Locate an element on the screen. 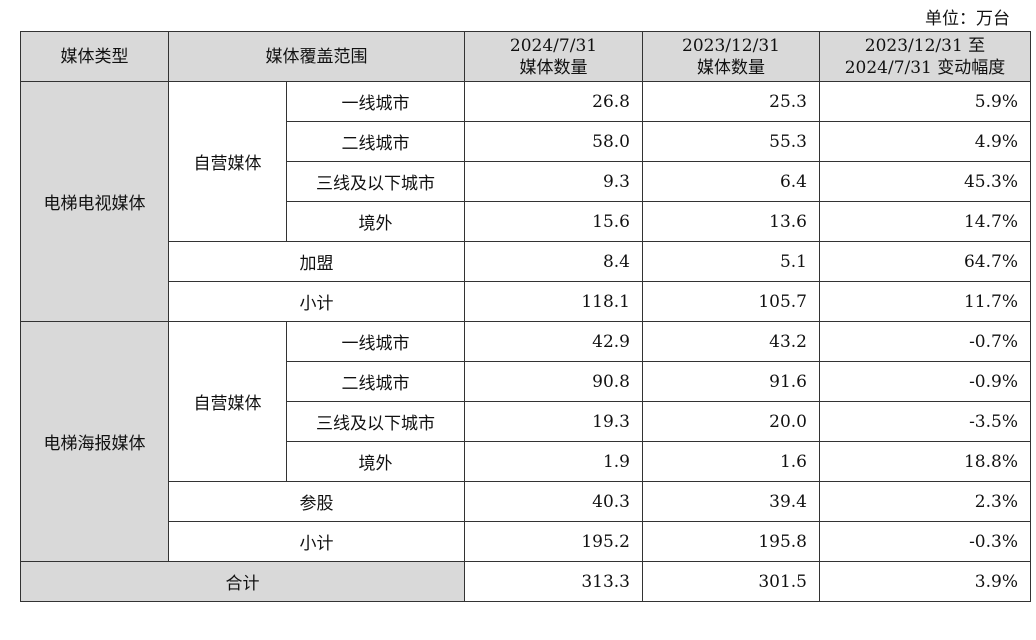  value-2023: 43.2 is located at coordinates (731, 341).